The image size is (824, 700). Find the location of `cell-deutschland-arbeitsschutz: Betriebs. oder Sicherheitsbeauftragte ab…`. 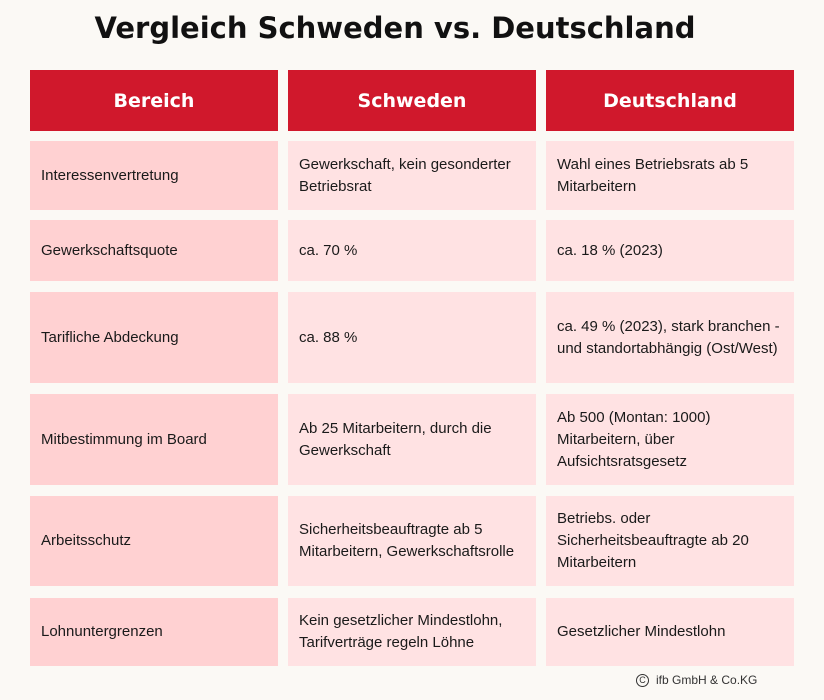

cell-deutschland-arbeitsschutz: Betriebs. oder Sicherheitsbeauftragte ab… is located at coordinates (670, 541).